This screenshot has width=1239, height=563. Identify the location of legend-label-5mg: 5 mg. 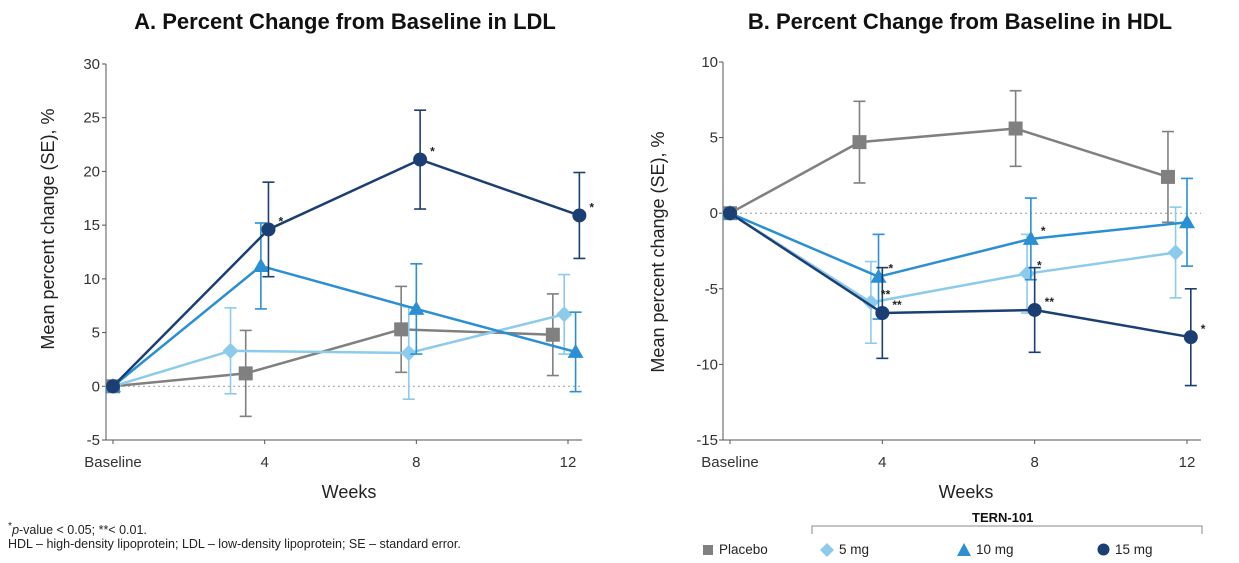
(854, 549).